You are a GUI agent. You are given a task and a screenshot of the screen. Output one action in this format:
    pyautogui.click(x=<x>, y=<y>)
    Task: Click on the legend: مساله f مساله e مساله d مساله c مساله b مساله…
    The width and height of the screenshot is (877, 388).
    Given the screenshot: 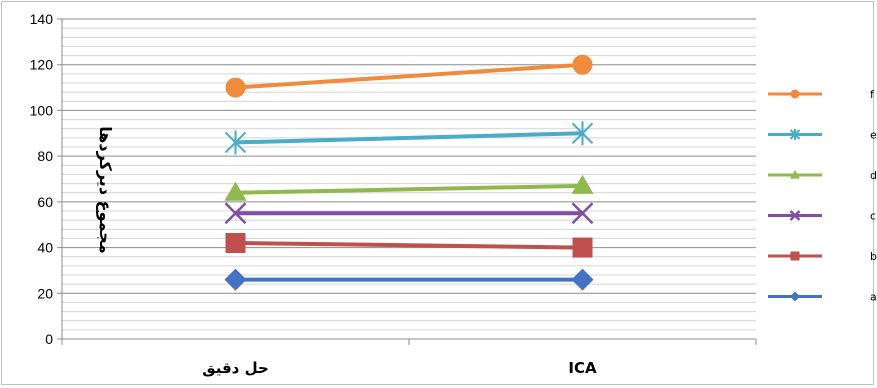 What is the action you would take?
    pyautogui.click(x=822, y=196)
    